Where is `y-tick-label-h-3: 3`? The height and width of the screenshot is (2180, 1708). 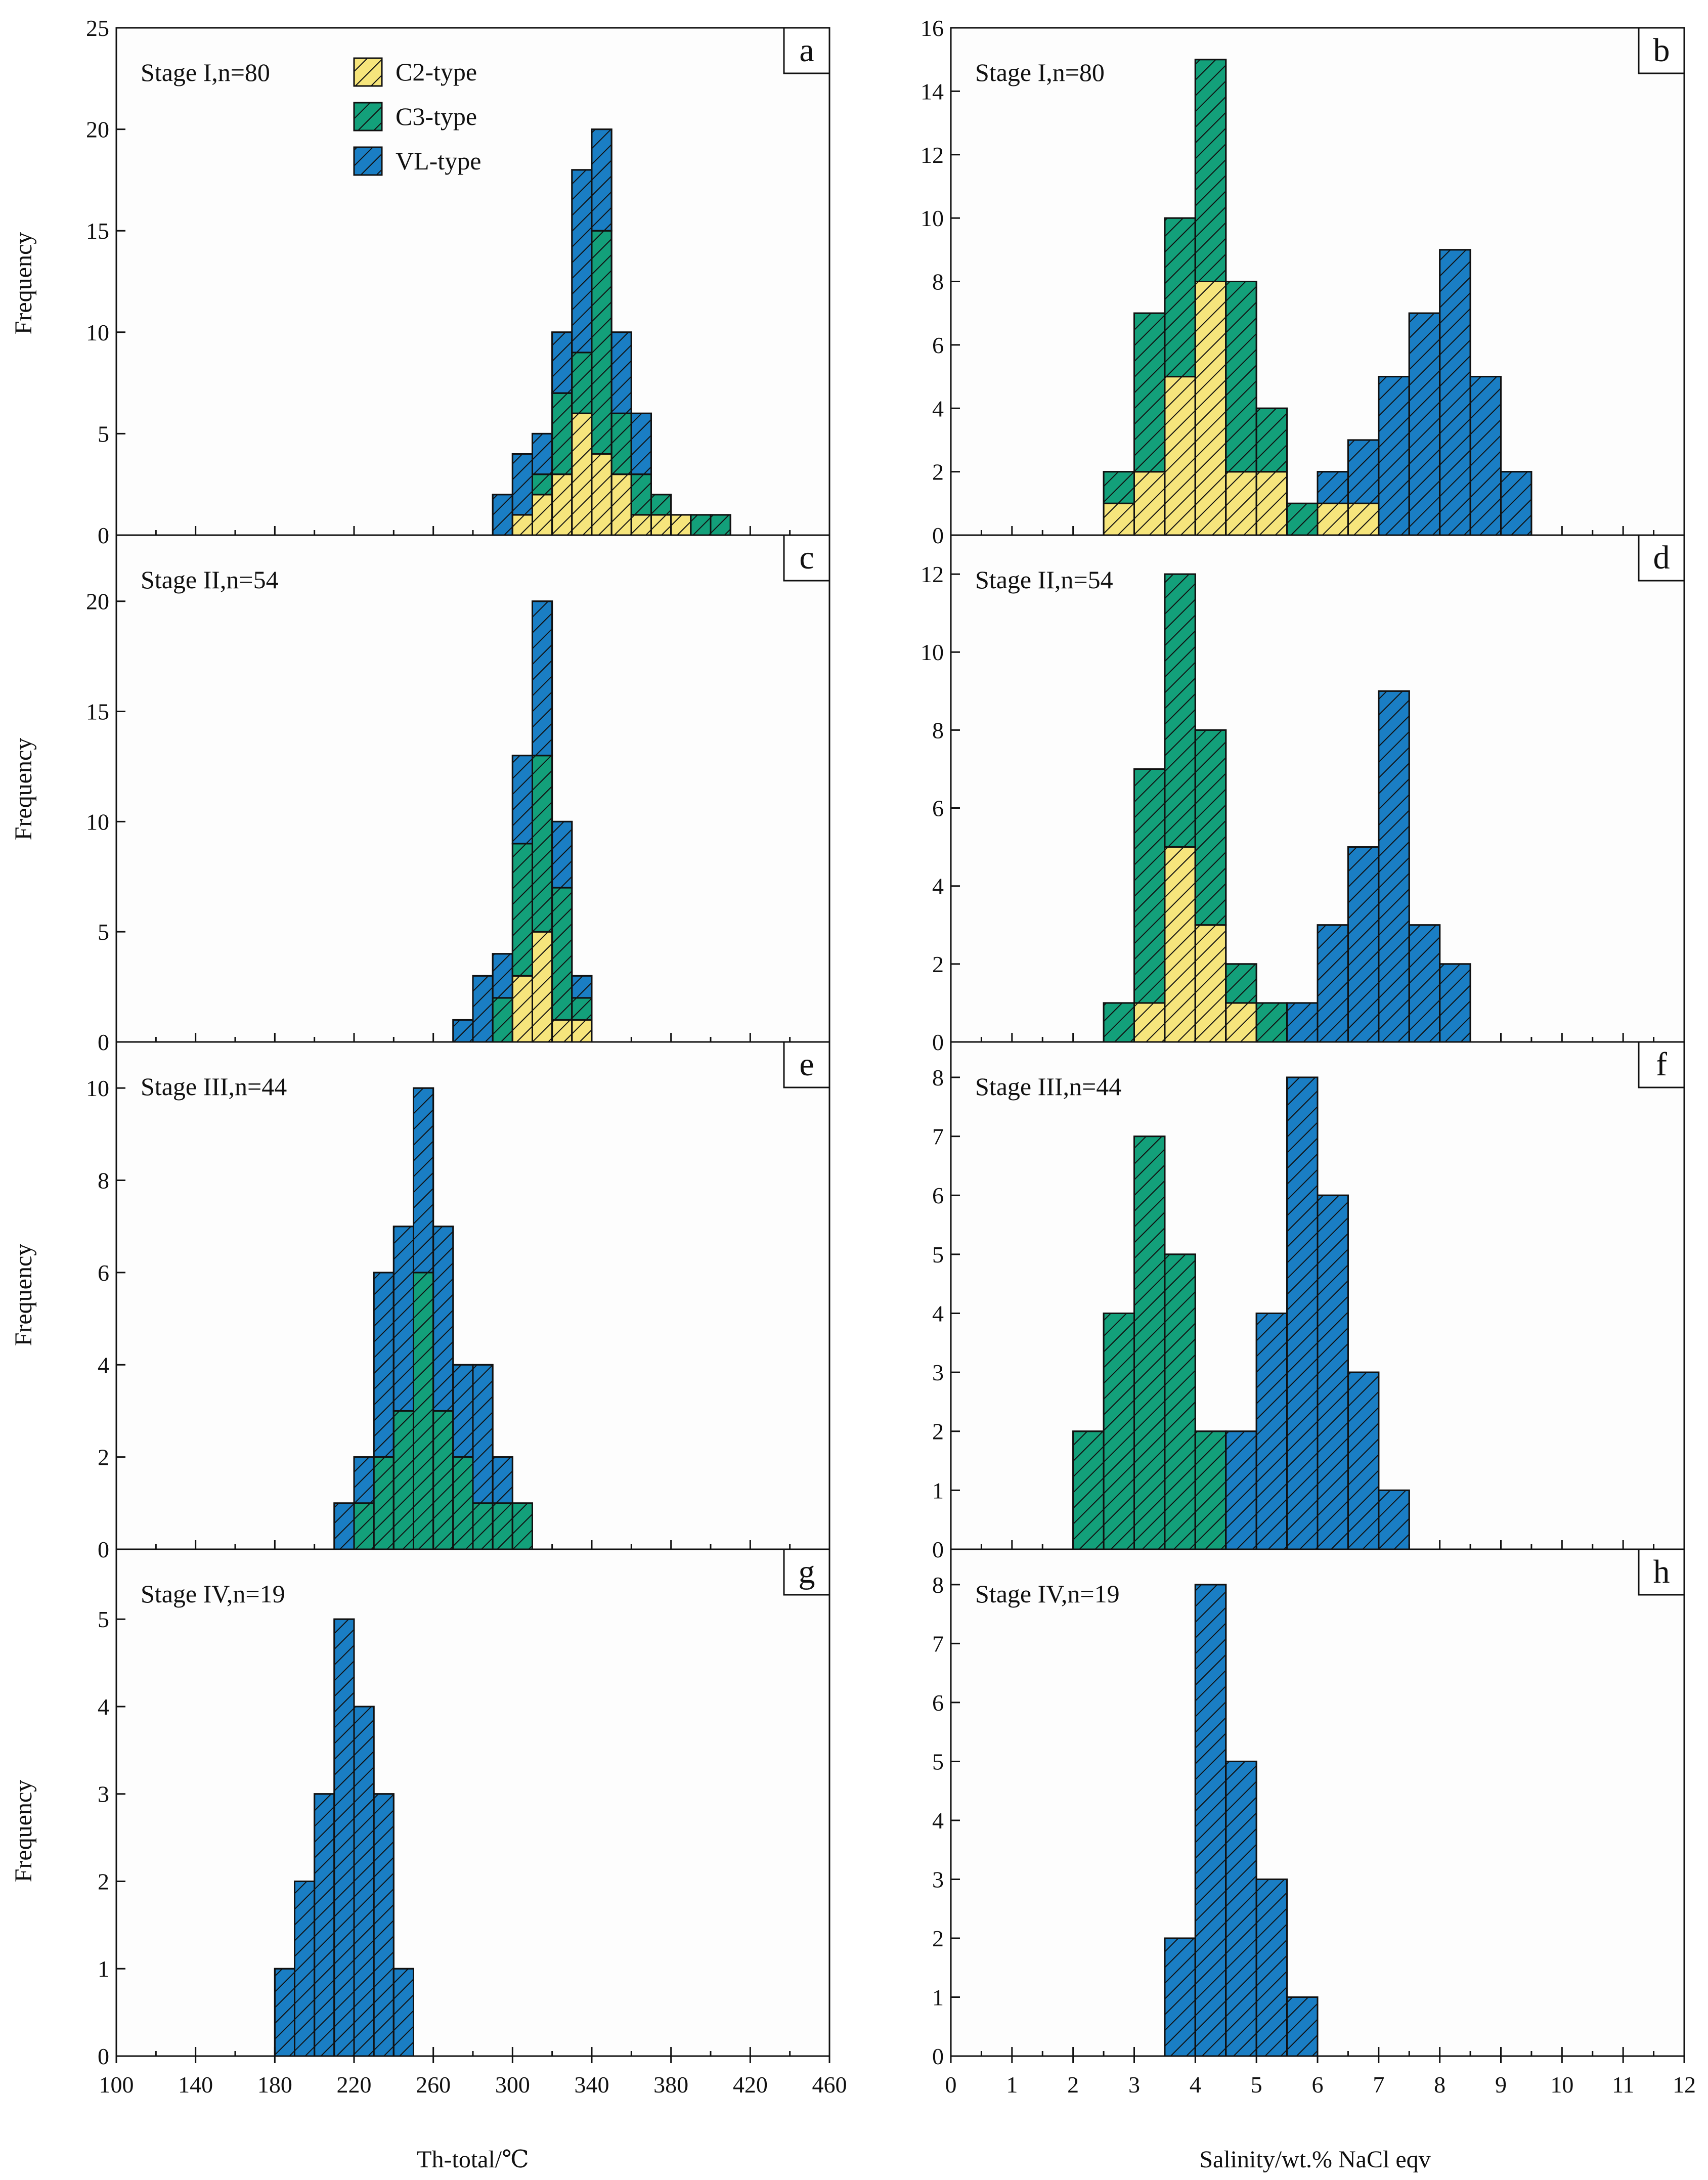
y-tick-label-h-3: 3 is located at coordinates (938, 1879).